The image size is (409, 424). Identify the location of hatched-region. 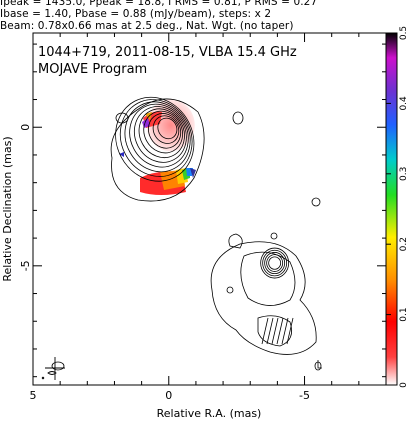
(275, 331).